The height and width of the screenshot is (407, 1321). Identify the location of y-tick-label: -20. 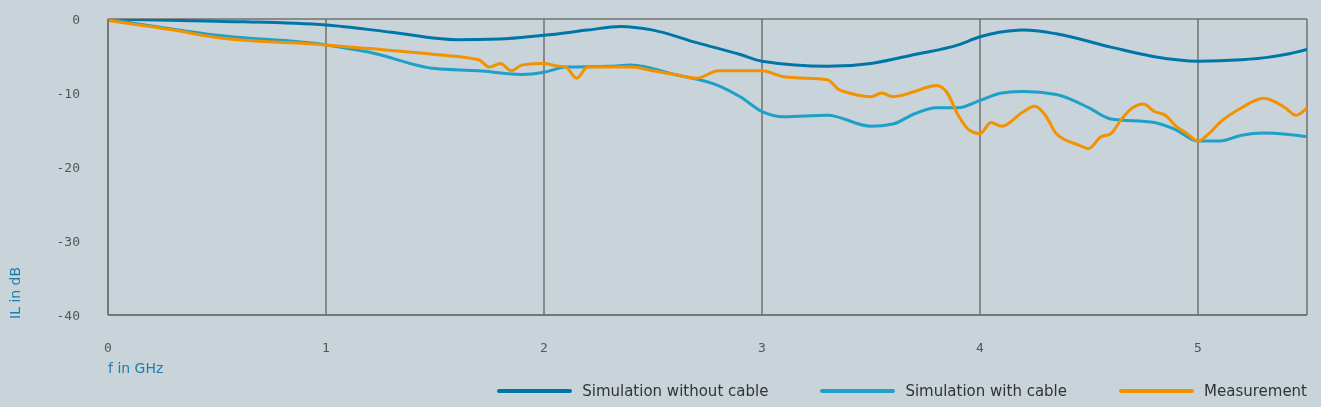
(68, 167).